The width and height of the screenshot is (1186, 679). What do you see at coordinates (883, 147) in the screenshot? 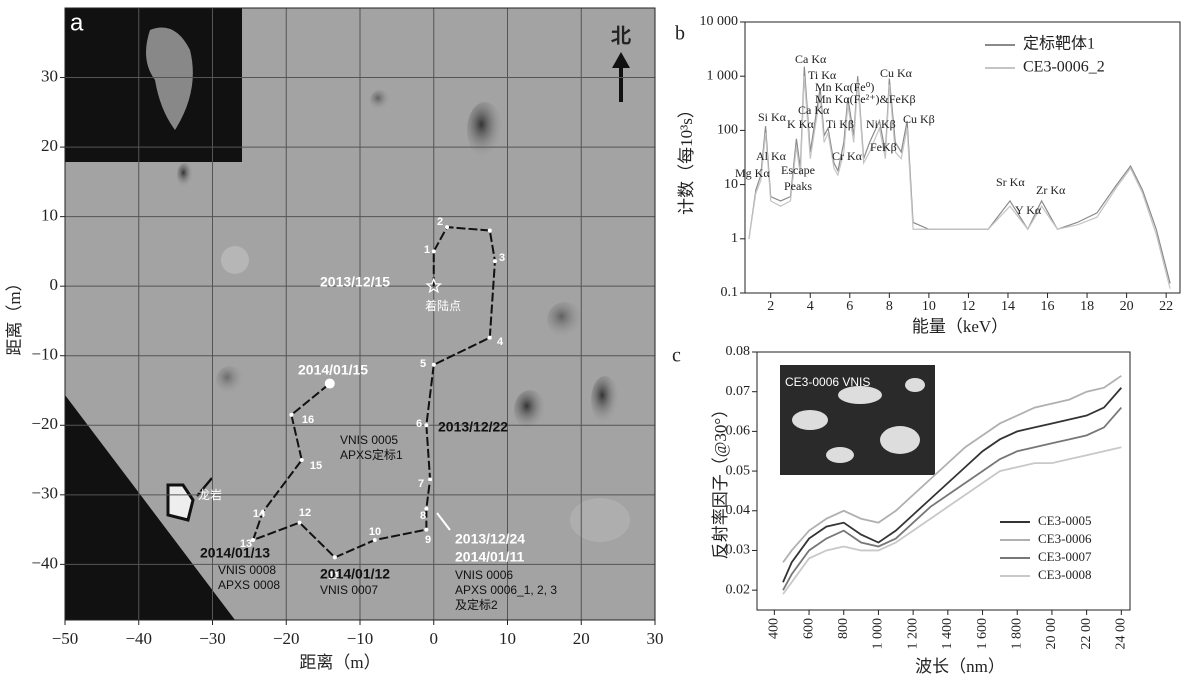
I see `peak-label: FeKβ` at bounding box center [883, 147].